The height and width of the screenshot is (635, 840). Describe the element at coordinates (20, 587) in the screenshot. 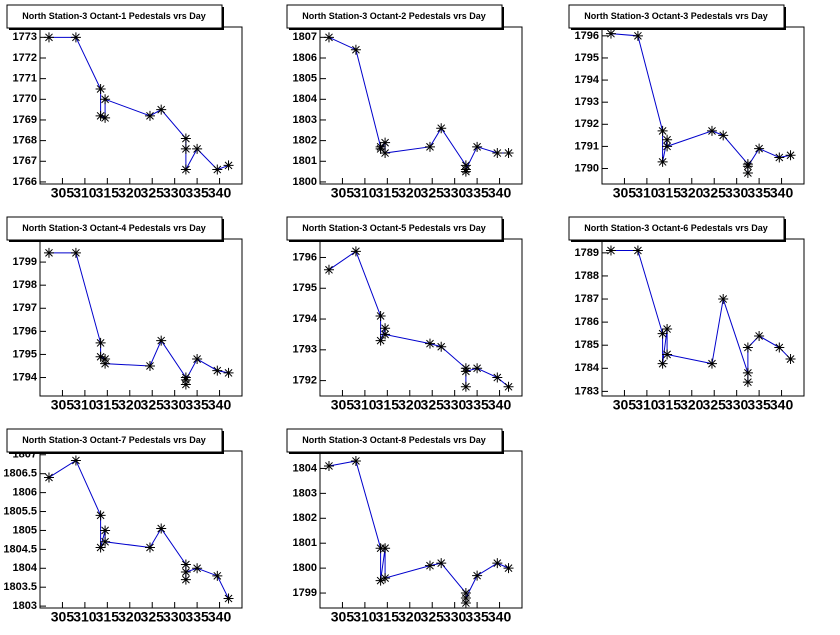

I see `y-tick-label: 1803.5` at that location.